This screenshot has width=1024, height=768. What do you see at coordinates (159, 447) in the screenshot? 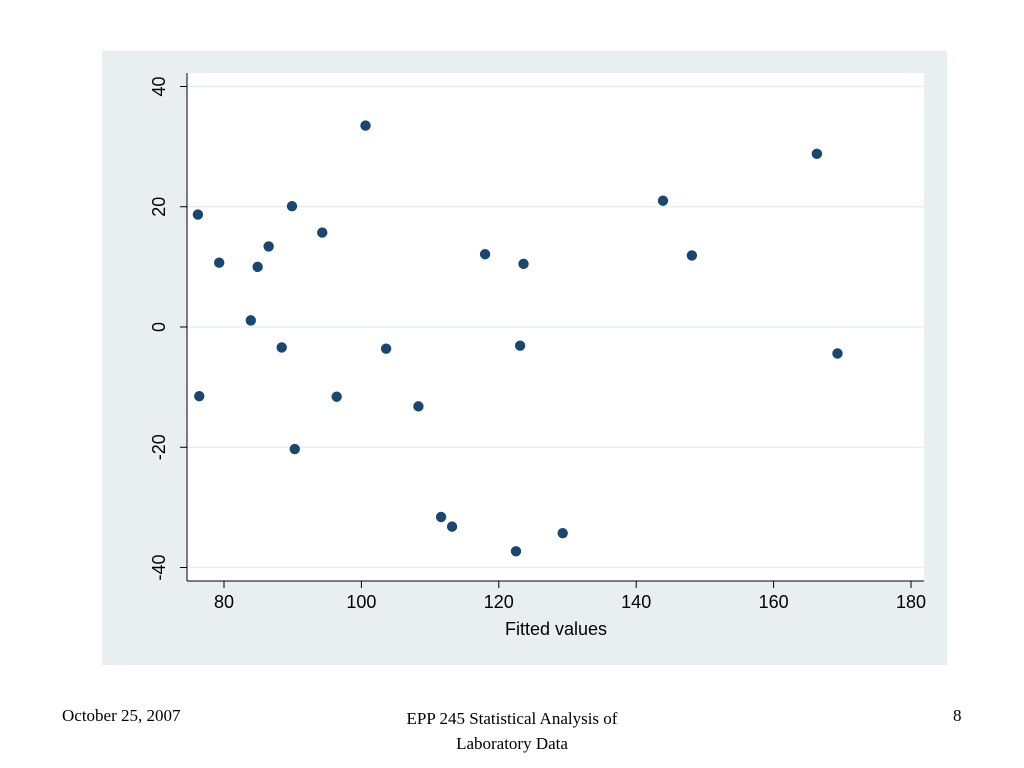
I see `y-tick-label: -20` at bounding box center [159, 447].